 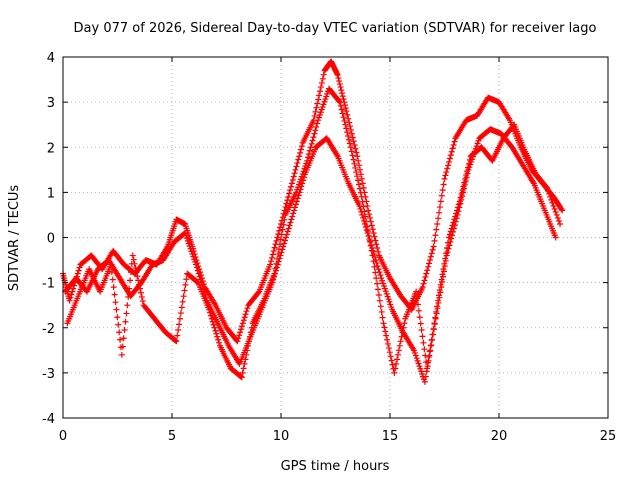 I want to click on y-tick-label: 1, so click(x=51, y=193).